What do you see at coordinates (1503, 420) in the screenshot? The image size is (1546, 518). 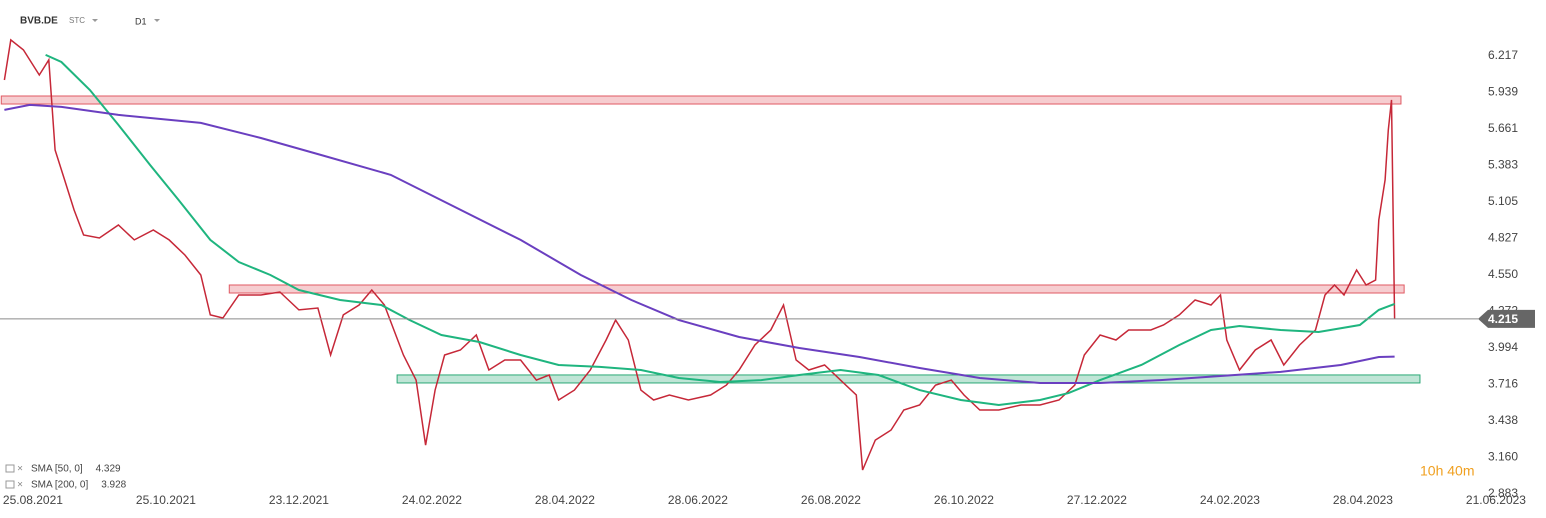 I see `y-tick-label: 3.438` at bounding box center [1503, 420].